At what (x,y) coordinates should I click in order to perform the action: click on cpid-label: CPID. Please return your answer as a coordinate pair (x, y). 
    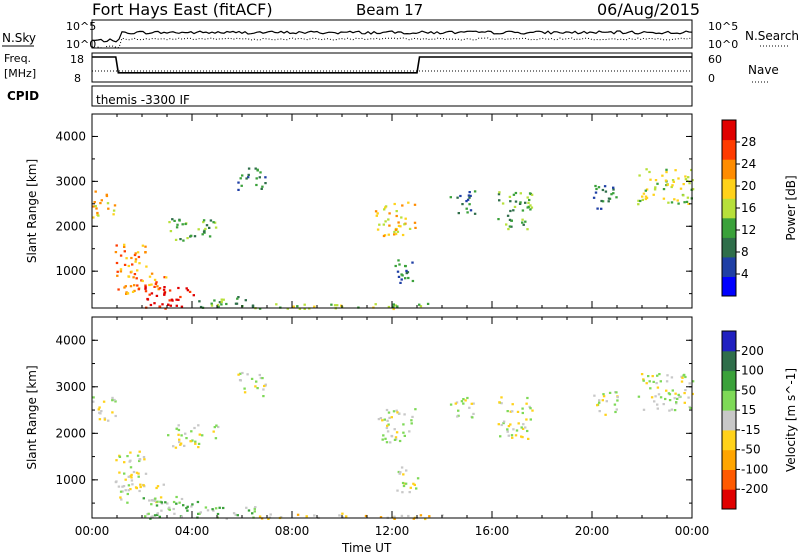
    Looking at the image, I should click on (23, 96).